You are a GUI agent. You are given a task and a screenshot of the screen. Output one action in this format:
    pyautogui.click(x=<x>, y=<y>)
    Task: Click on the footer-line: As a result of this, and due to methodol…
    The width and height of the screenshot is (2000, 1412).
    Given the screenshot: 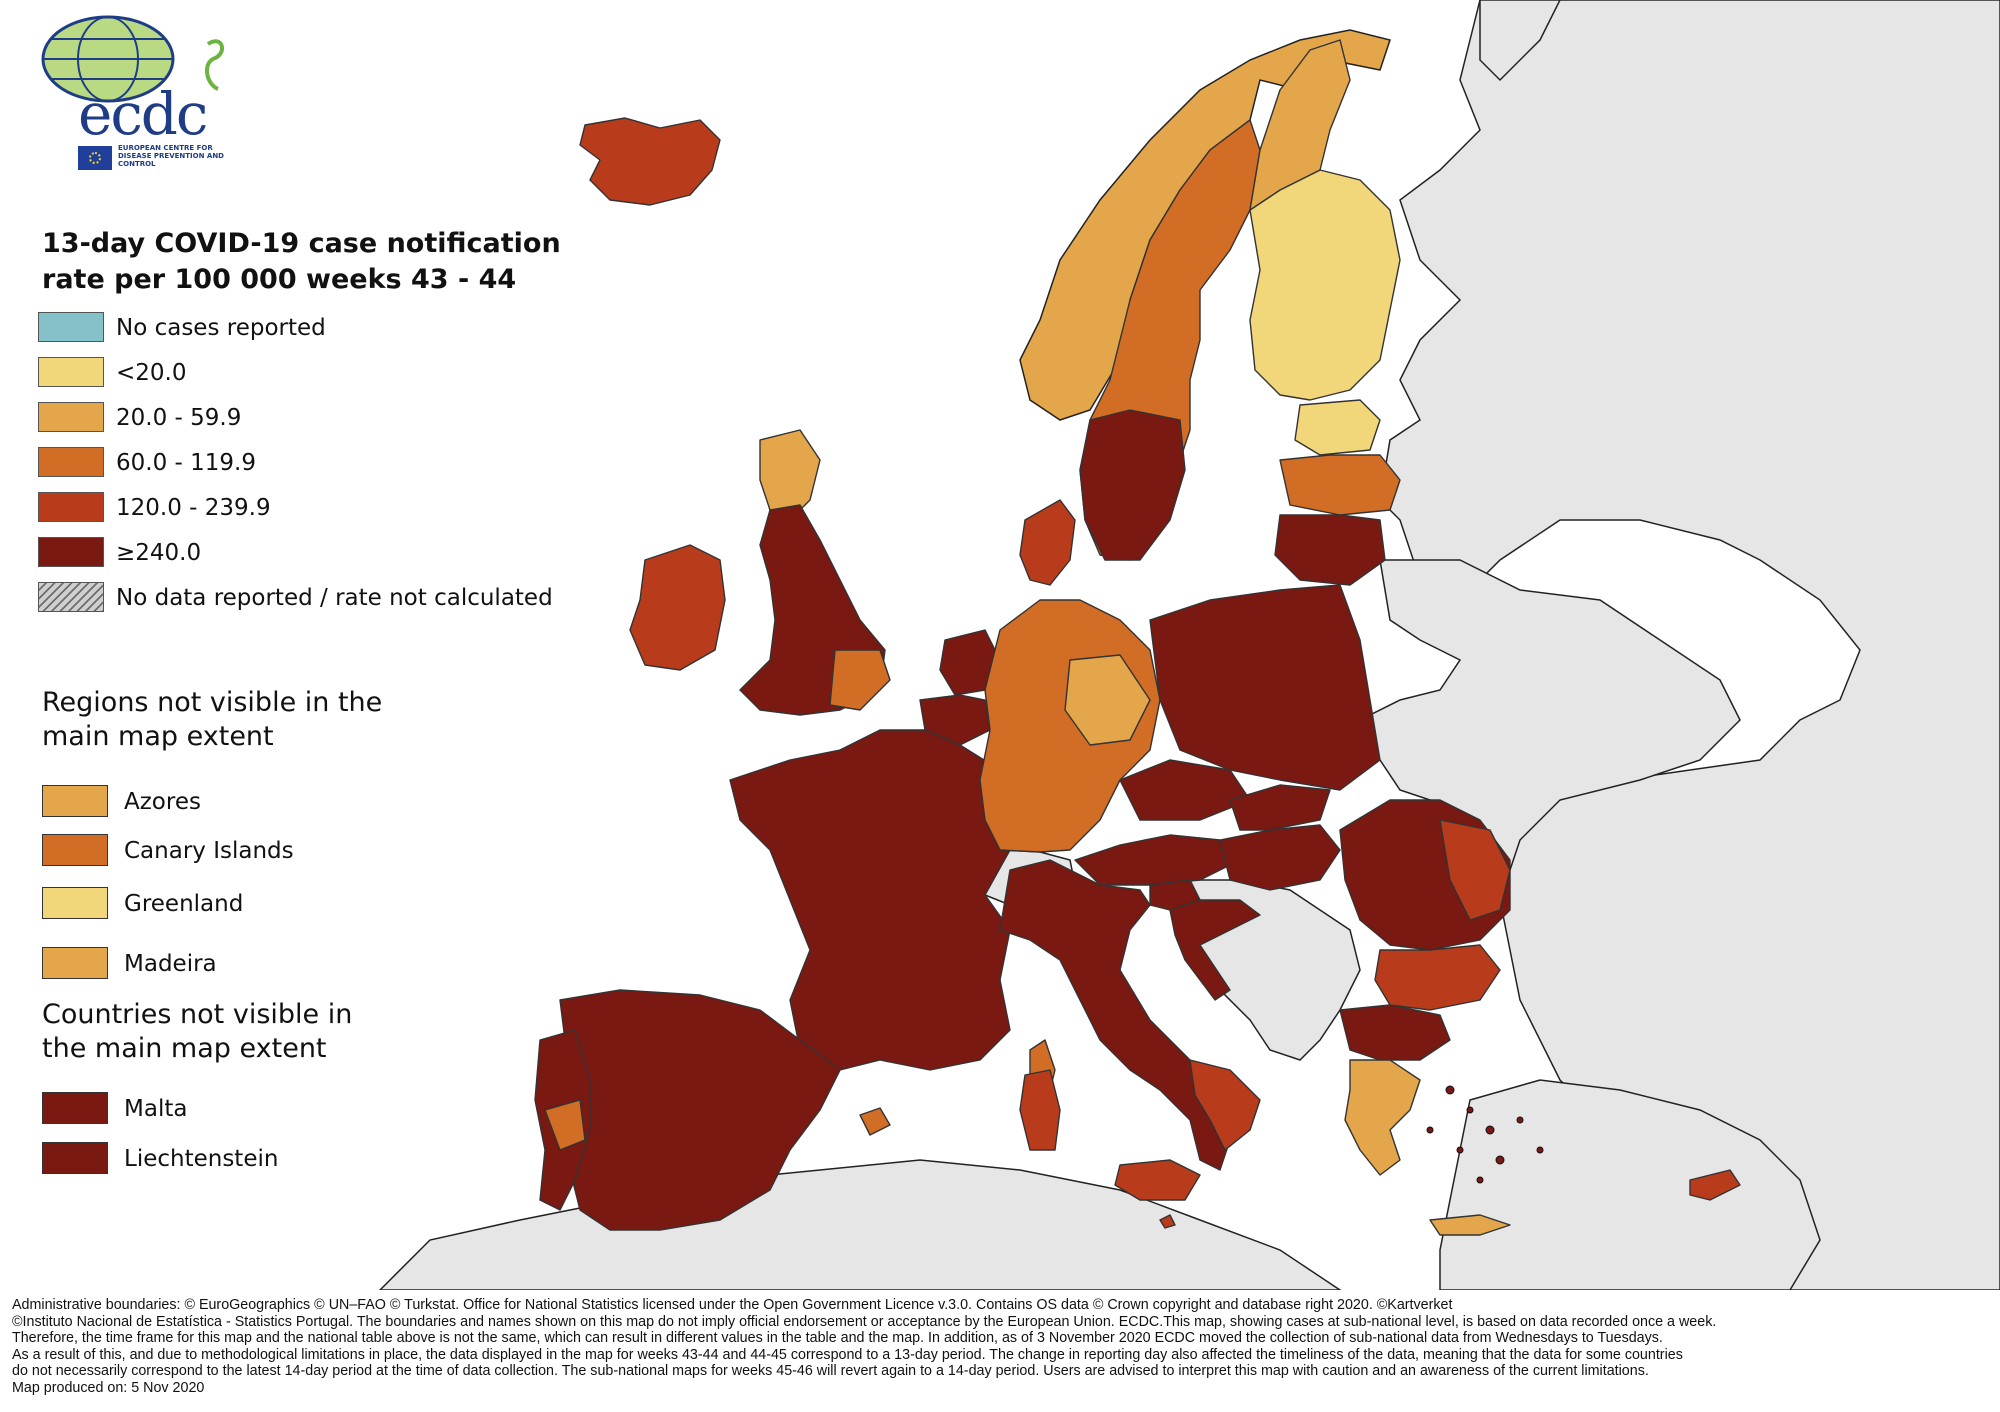 What is the action you would take?
    pyautogui.click(x=847, y=1354)
    